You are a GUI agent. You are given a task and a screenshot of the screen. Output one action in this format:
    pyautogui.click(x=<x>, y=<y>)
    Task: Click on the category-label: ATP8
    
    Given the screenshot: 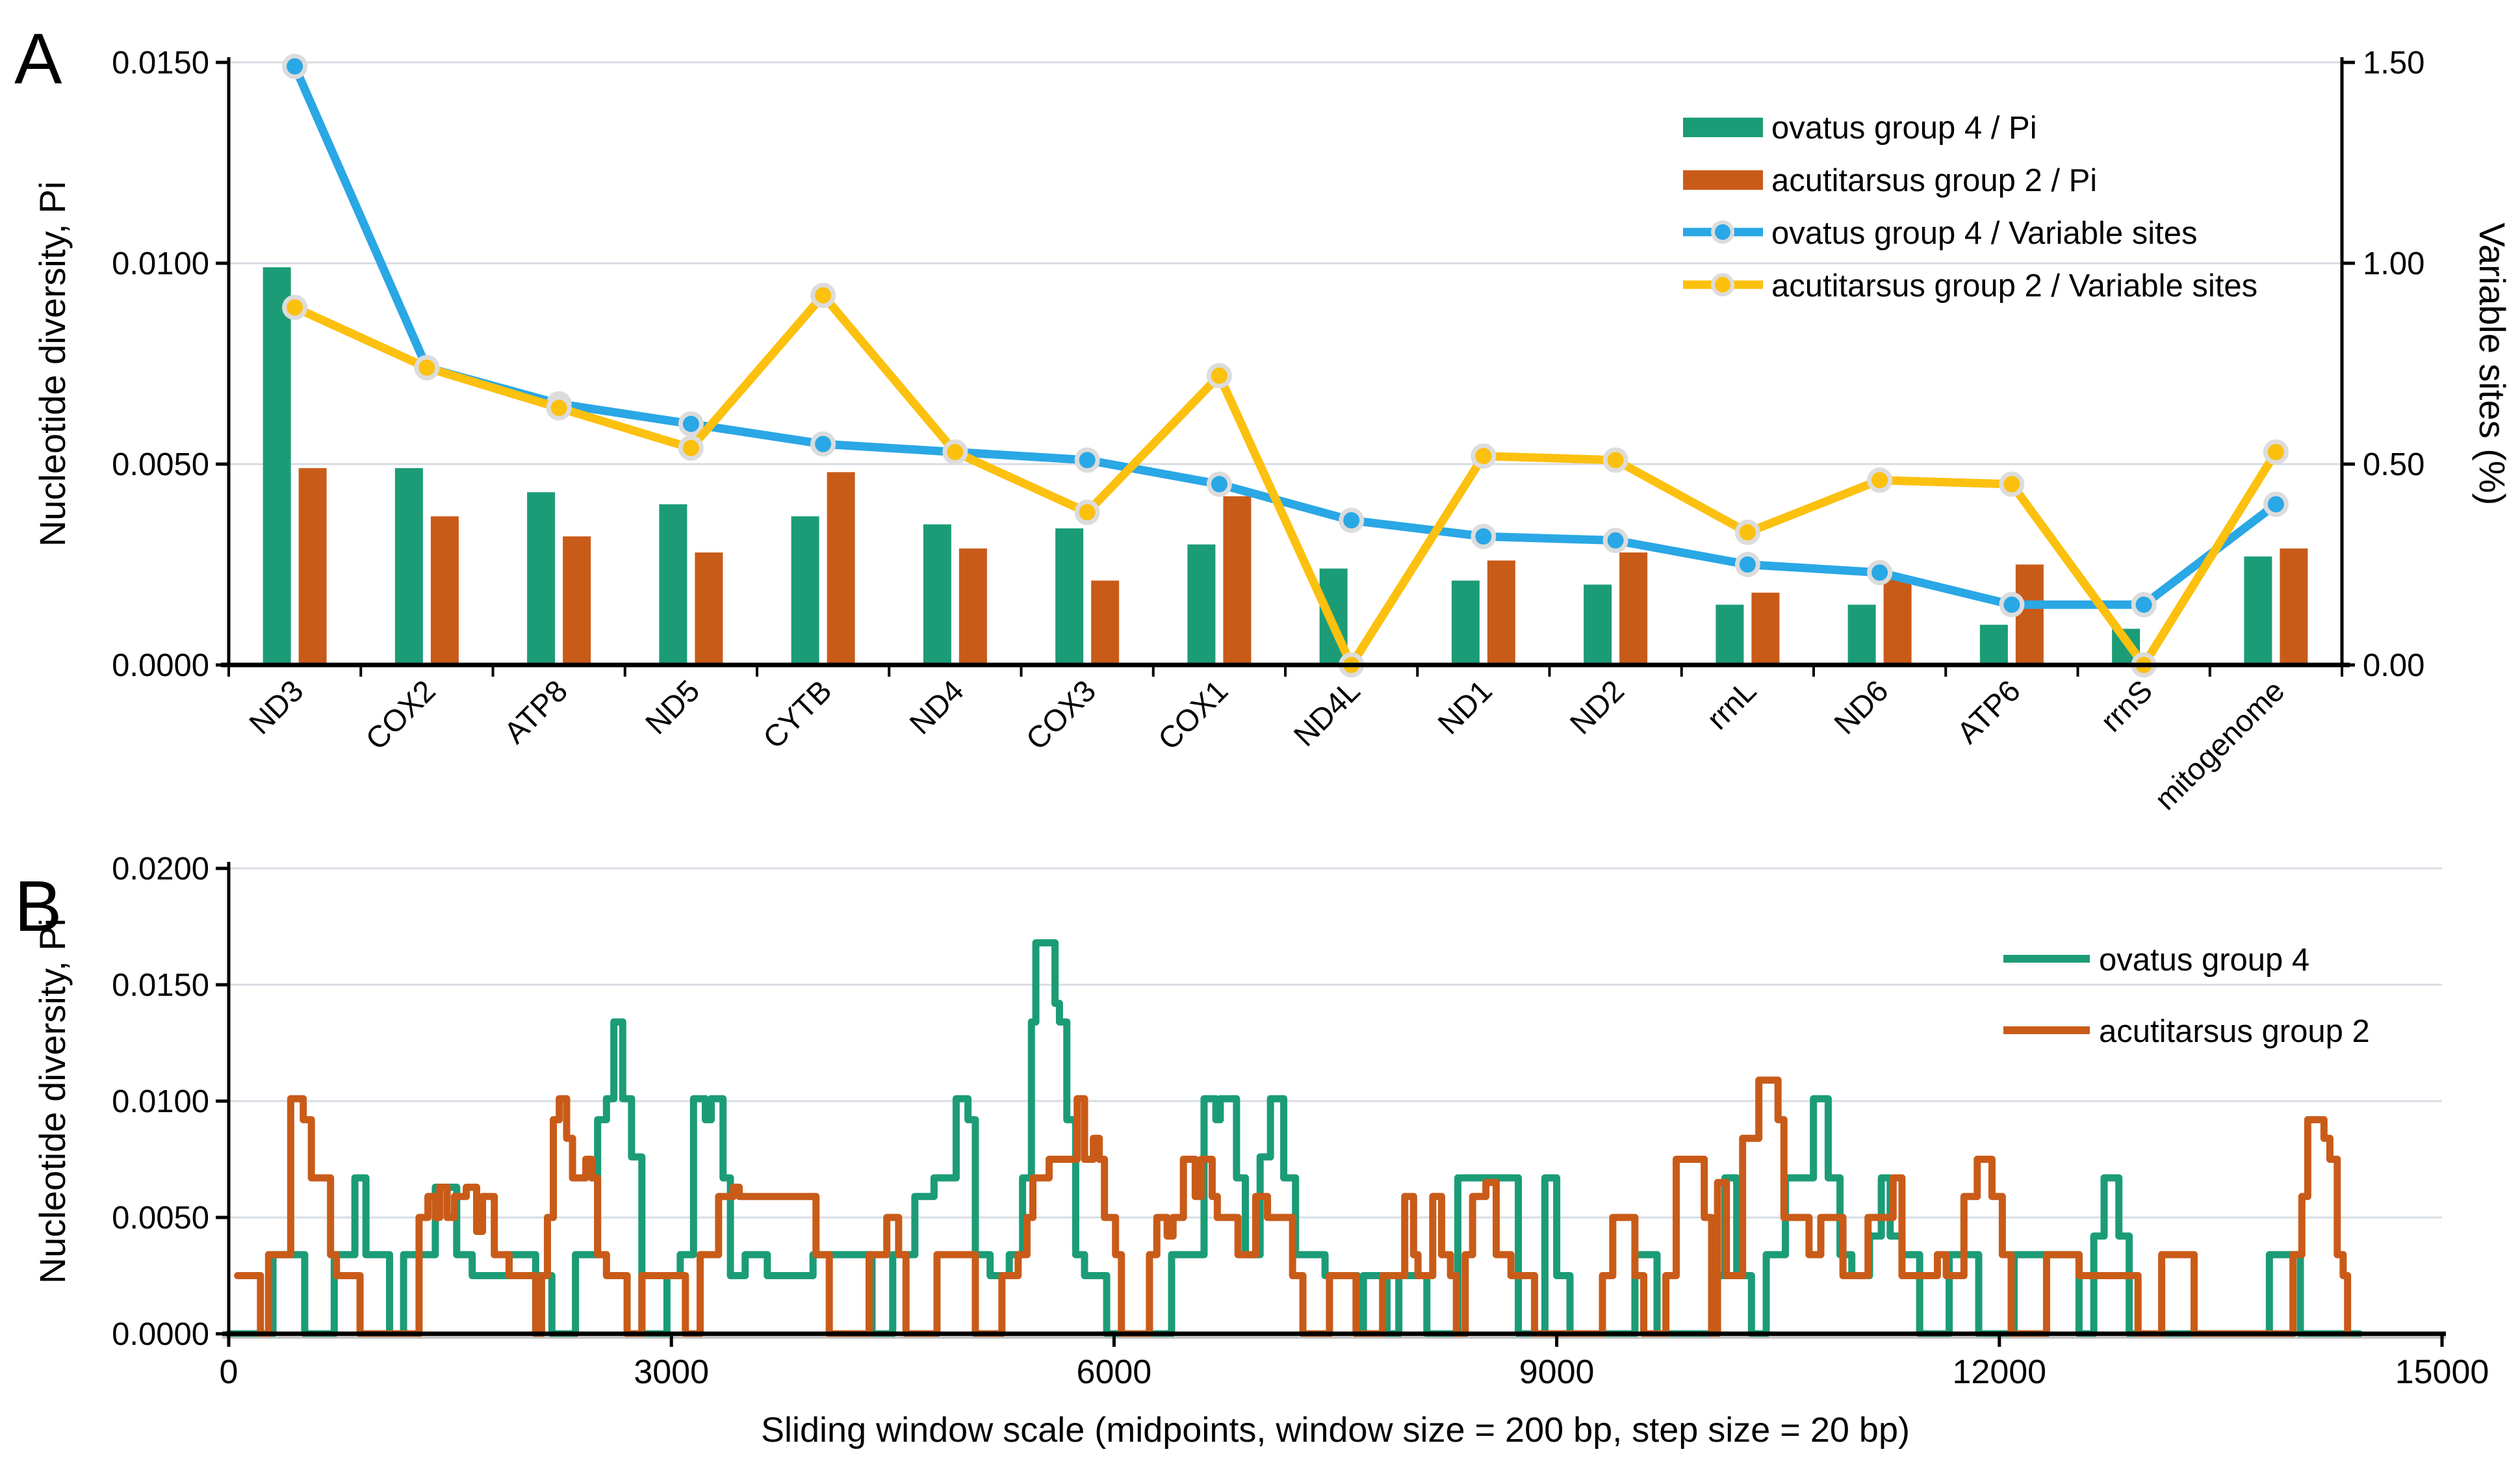 What is the action you would take?
    pyautogui.click(x=535, y=712)
    